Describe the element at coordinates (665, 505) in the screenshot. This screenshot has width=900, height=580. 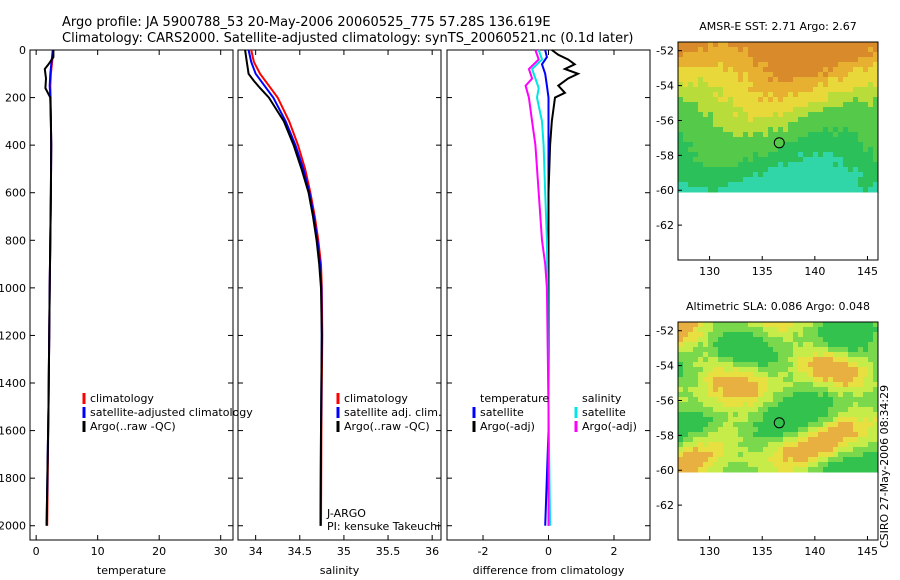
I see `sla-map-ytick-label: -62` at that location.